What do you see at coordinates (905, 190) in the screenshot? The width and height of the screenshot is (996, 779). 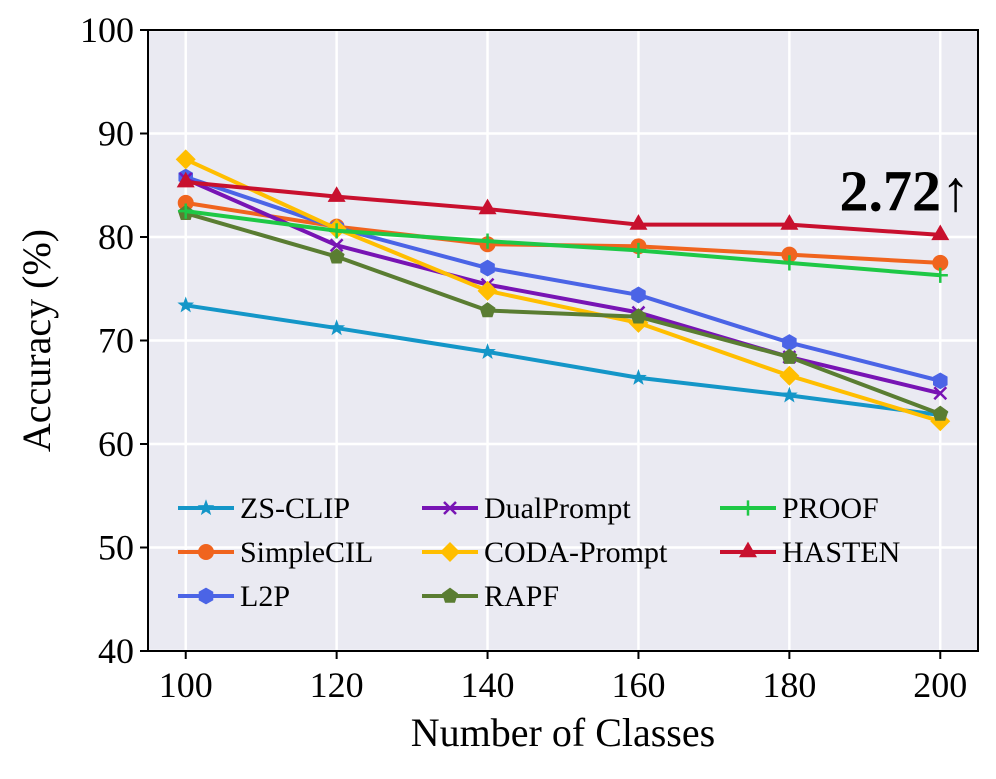 I see `improvement-annotation: 2.72↑` at bounding box center [905, 190].